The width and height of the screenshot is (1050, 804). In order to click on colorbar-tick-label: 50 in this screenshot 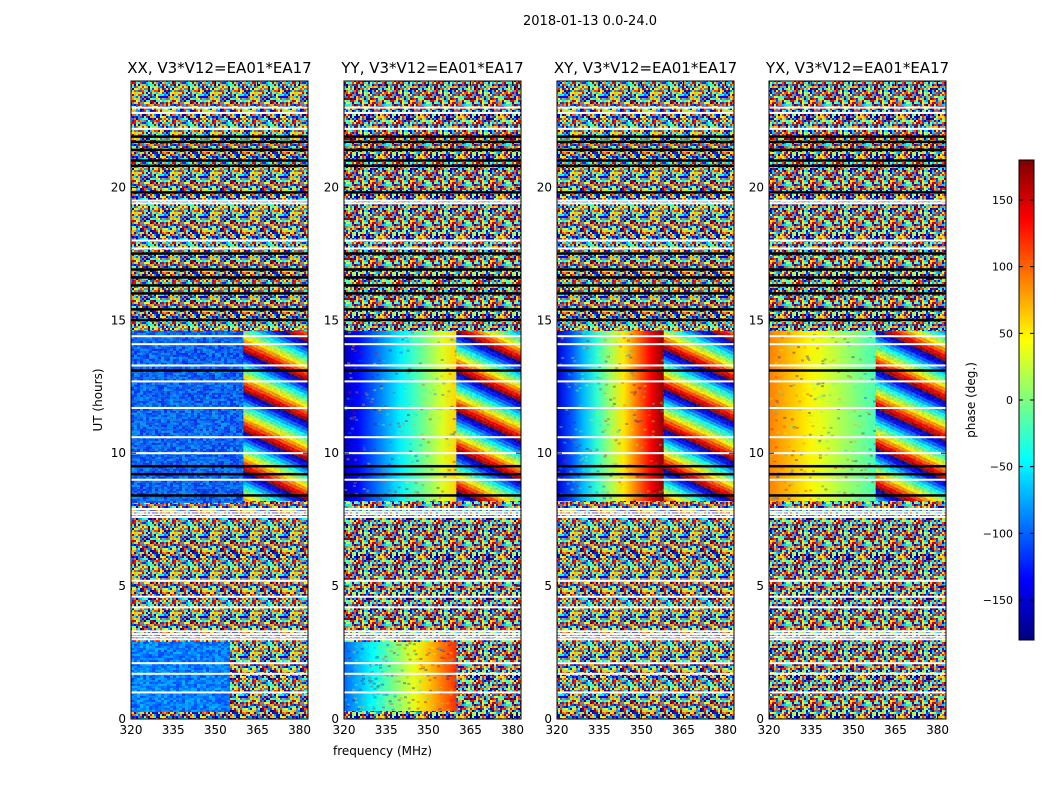, I will do `click(1006, 333)`.